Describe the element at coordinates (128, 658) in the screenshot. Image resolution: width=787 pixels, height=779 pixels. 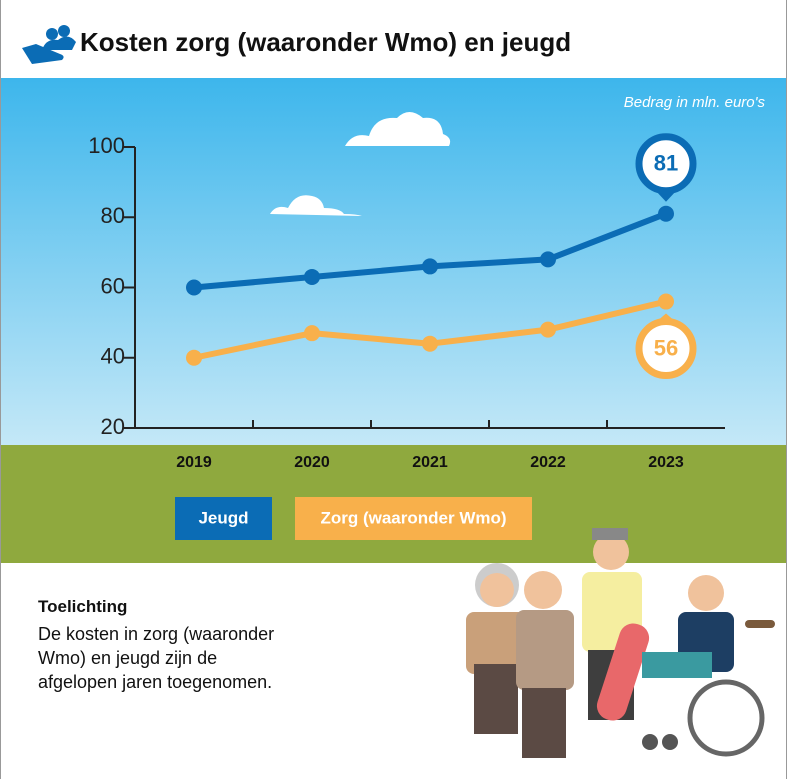
I see `note-line: Wmo) en jeugd zijn de` at that location.